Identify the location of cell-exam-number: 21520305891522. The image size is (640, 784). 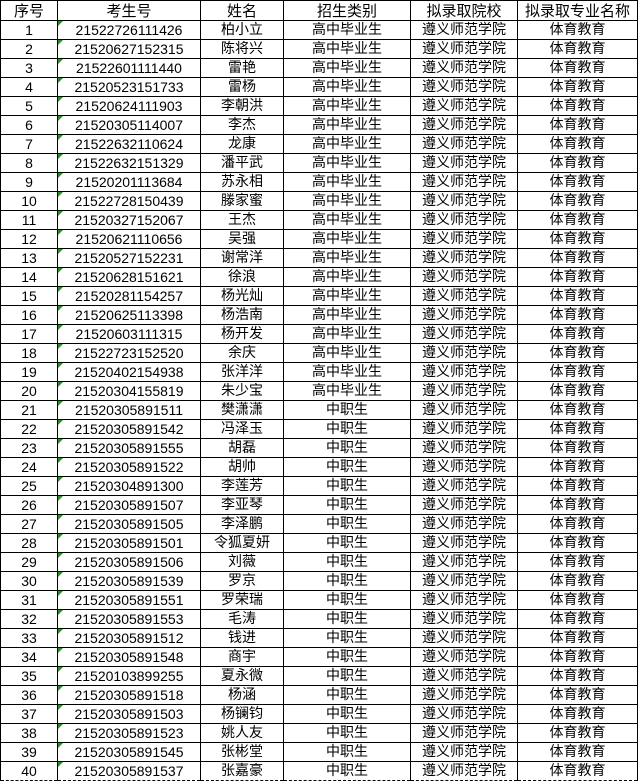
(129, 467).